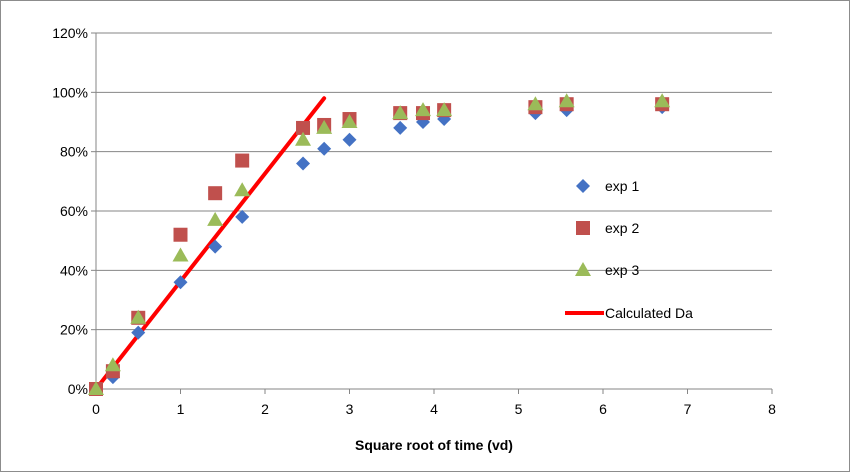  Describe the element at coordinates (649, 313) in the screenshot. I see `legend-label: Calculated Da` at that location.